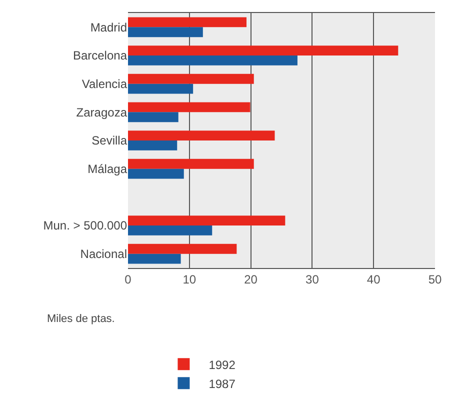 This screenshot has width=454, height=409. Describe the element at coordinates (100, 55) in the screenshot. I see `y-tick-label: Barcelona` at that location.